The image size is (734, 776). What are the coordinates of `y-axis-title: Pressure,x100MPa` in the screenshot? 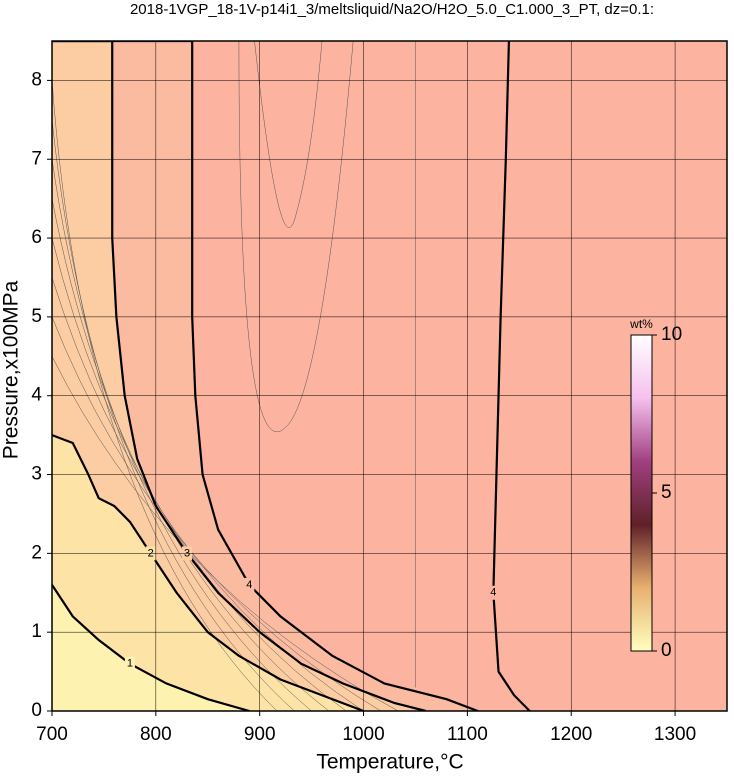 It's located at (11, 369).